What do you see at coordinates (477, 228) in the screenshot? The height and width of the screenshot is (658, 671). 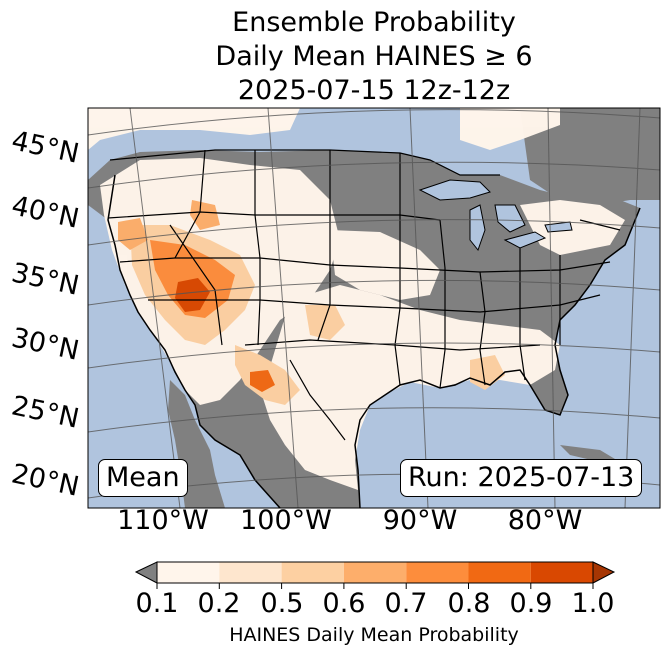 I see `lake-michigan` at bounding box center [477, 228].